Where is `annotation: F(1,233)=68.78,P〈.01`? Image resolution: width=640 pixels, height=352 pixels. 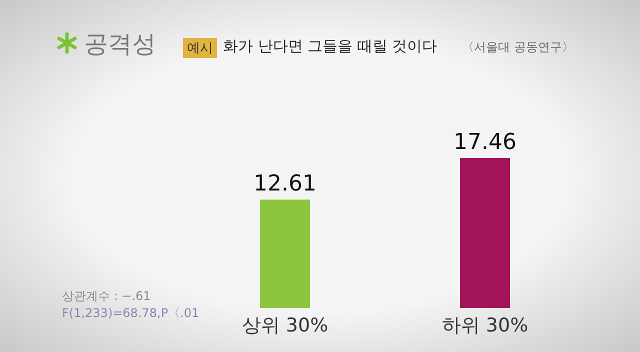 annotation: F(1,233)=68.78,P〈.01 is located at coordinates (131, 313).